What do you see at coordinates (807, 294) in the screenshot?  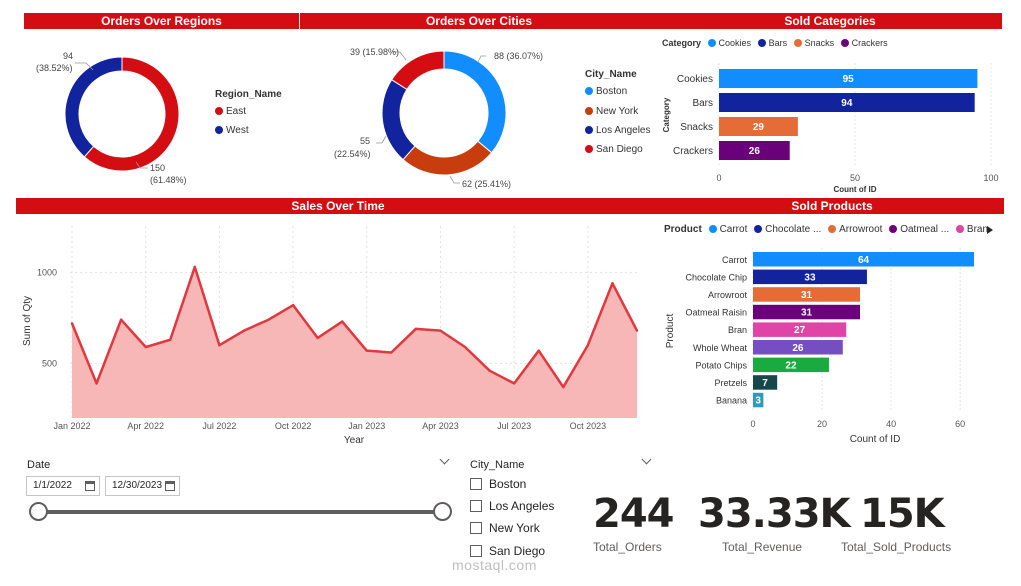 I see `bar-arrowroot` at bounding box center [807, 294].